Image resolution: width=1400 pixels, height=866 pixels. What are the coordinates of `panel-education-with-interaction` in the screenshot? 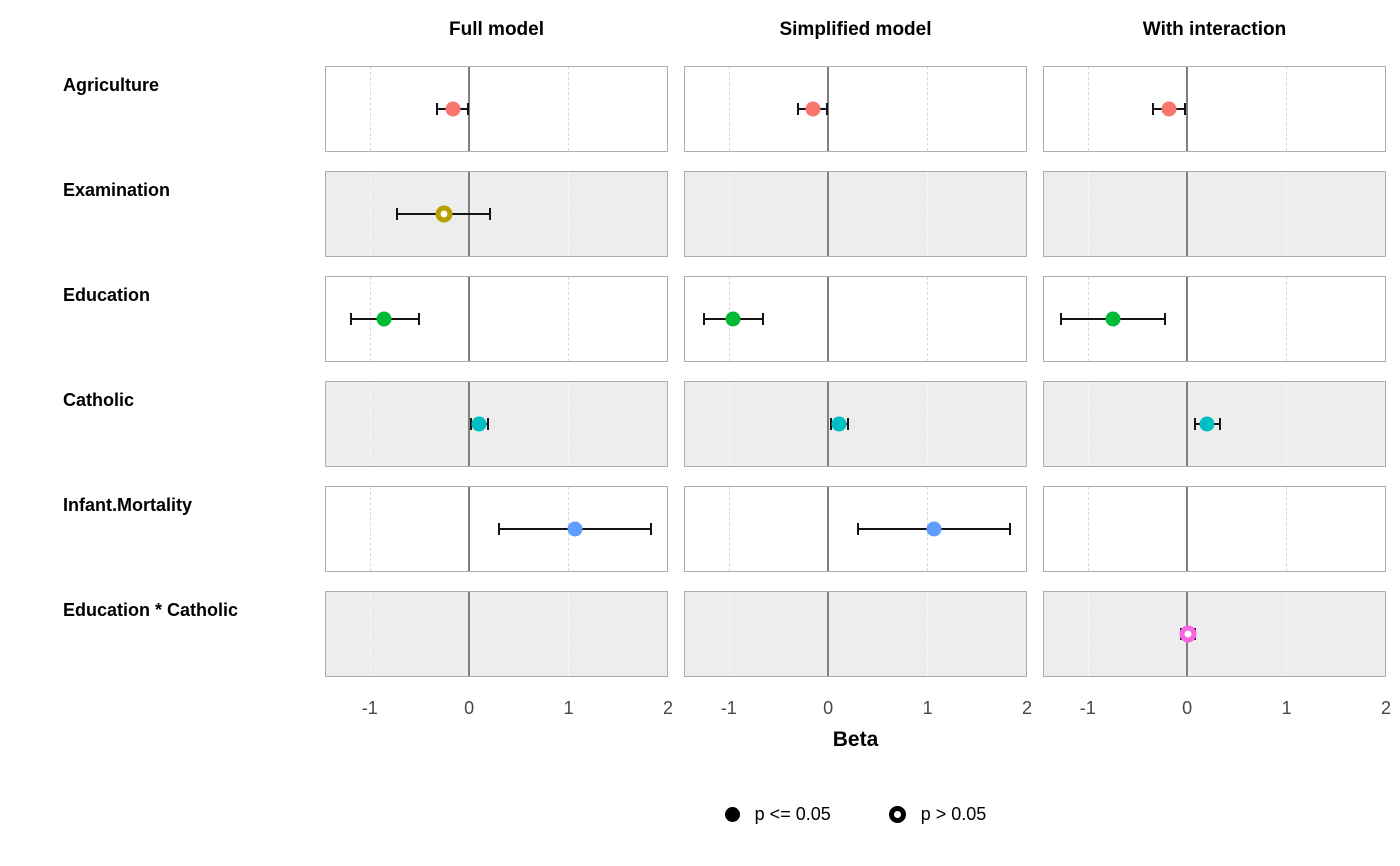 It's located at (1214, 319).